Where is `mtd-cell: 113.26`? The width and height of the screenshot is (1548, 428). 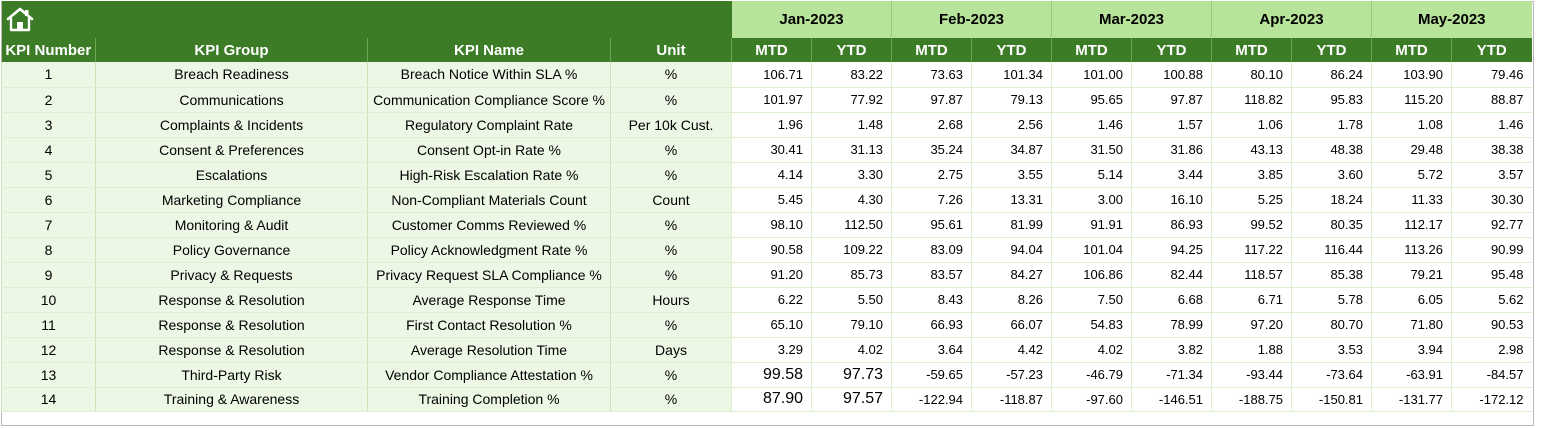 mtd-cell: 113.26 is located at coordinates (1411, 250).